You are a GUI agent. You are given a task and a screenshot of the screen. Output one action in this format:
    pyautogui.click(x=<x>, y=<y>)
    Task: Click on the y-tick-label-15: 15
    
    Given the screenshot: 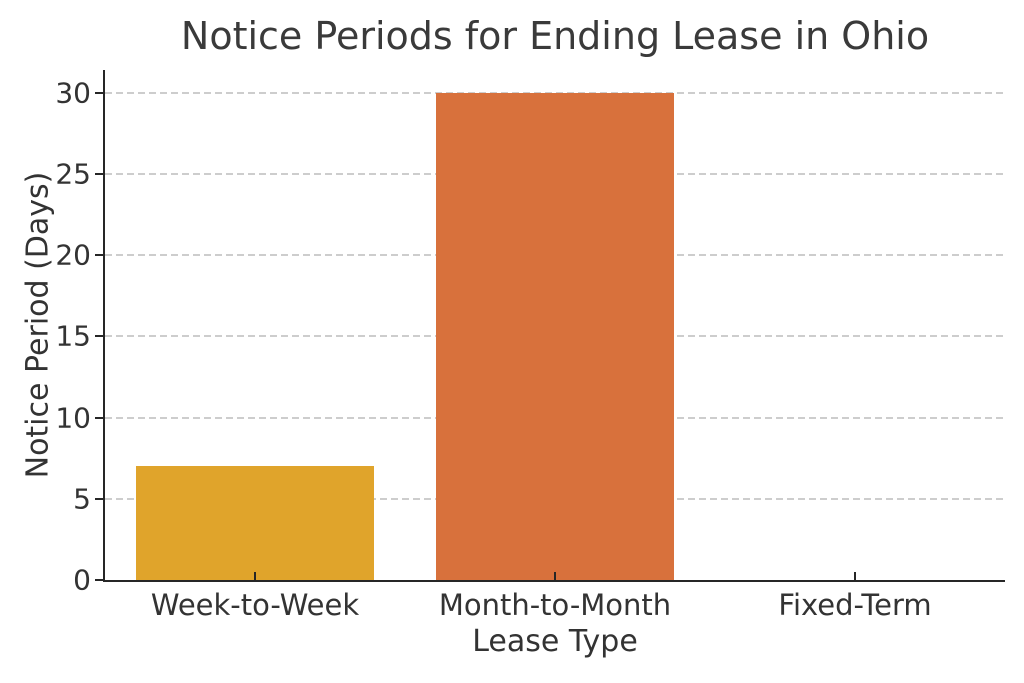 What is the action you would take?
    pyautogui.click(x=73, y=336)
    